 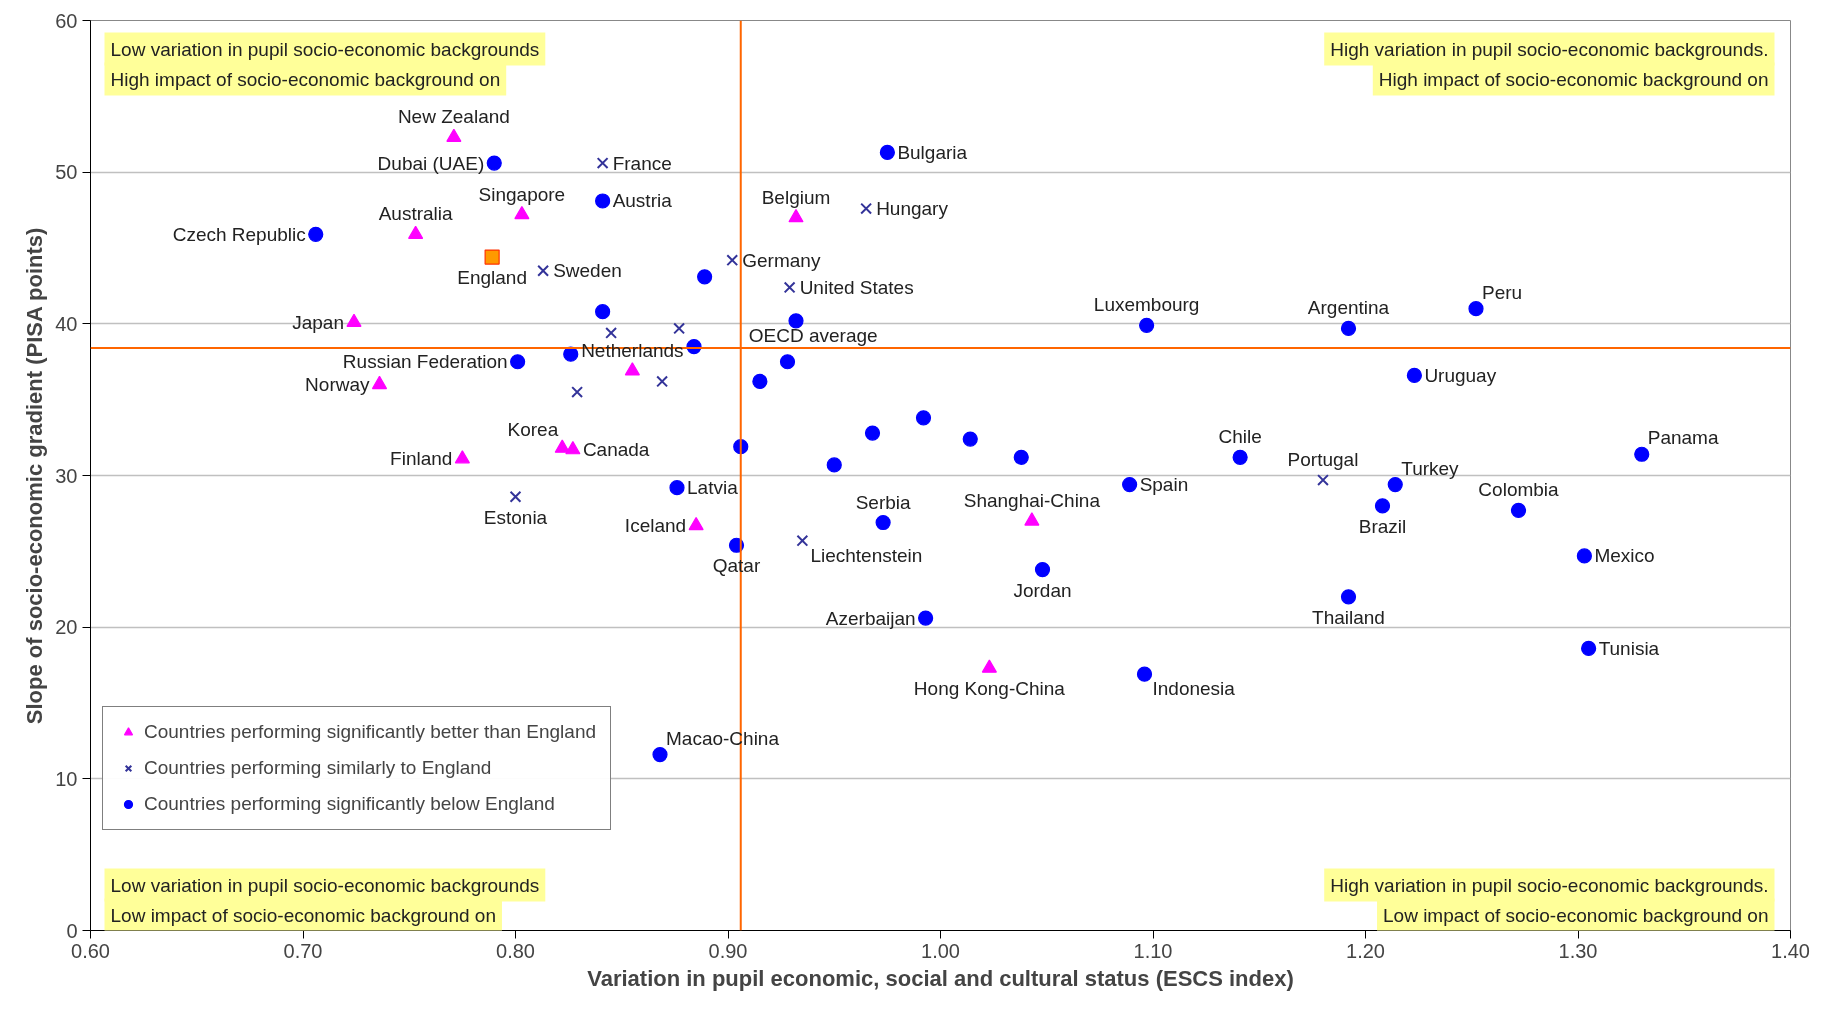 What do you see at coordinates (492, 278) in the screenshot?
I see `annotation: England` at bounding box center [492, 278].